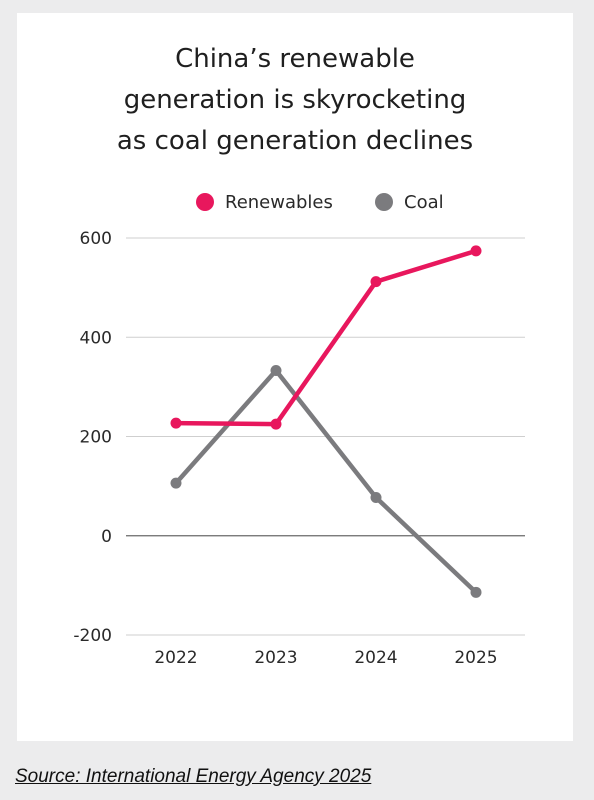  I want to click on coal-line, so click(326, 481).